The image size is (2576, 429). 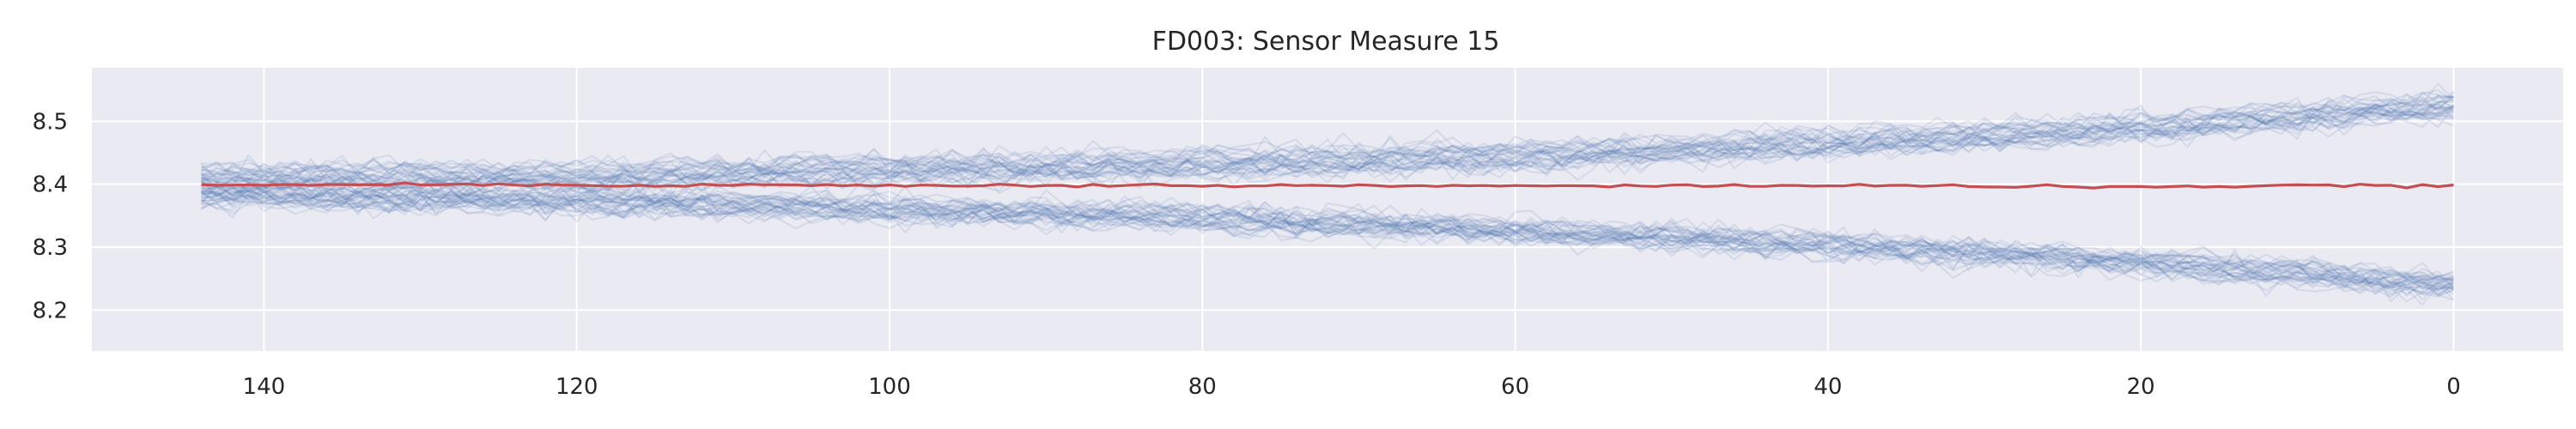 I want to click on x-tick-label: 100, so click(x=889, y=387).